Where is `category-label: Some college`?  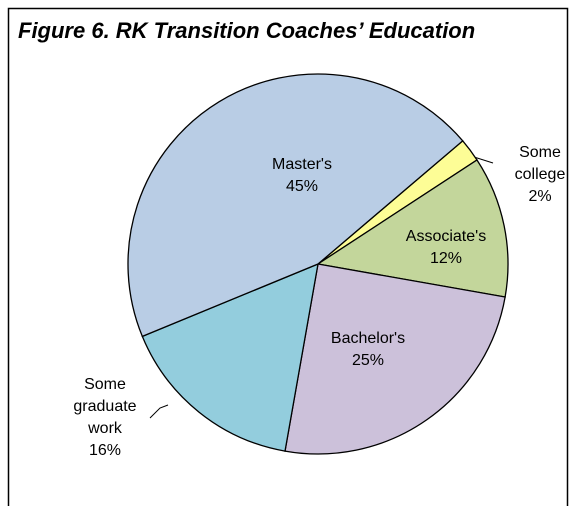 category-label: Some college is located at coordinates (540, 163).